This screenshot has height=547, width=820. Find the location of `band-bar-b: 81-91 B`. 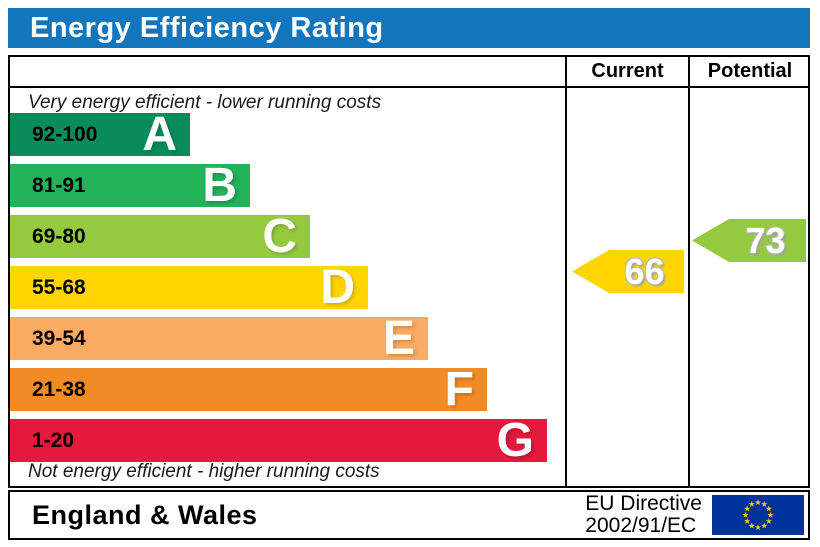

band-bar-b: 81-91 B is located at coordinates (130, 185).